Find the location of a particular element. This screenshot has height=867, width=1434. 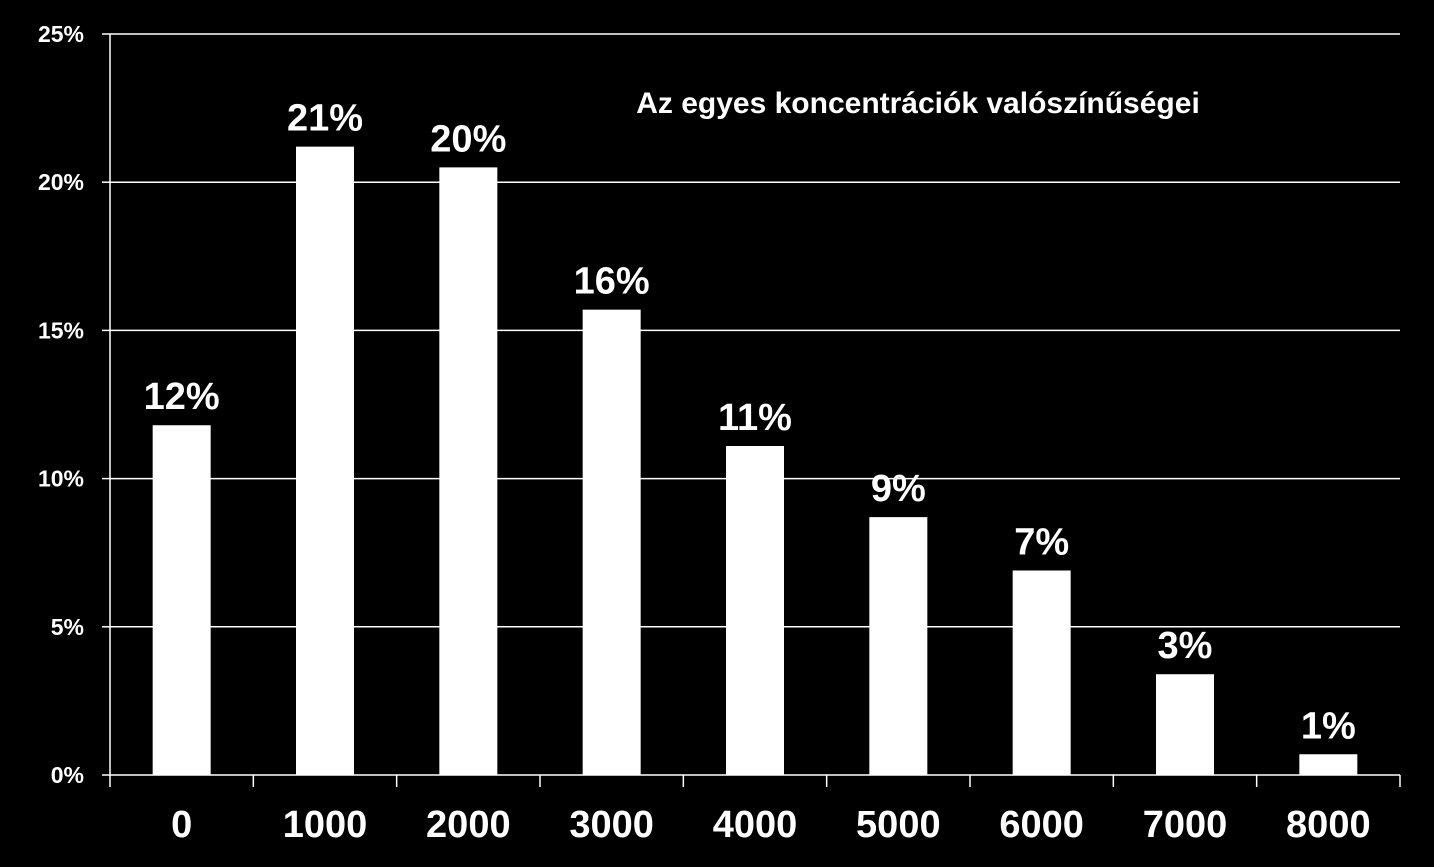

data-label: 7% is located at coordinates (1041, 542).